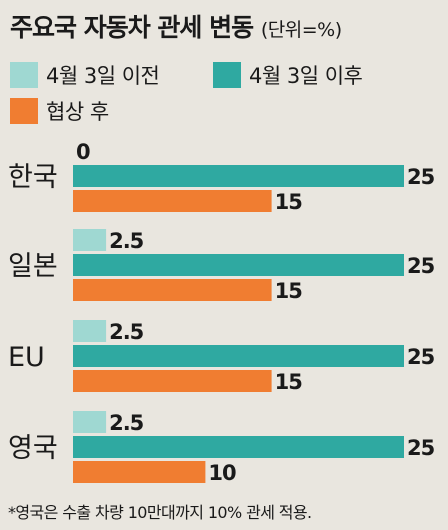  I want to click on legend-label-after: 4월 3일 이후, so click(306, 76).